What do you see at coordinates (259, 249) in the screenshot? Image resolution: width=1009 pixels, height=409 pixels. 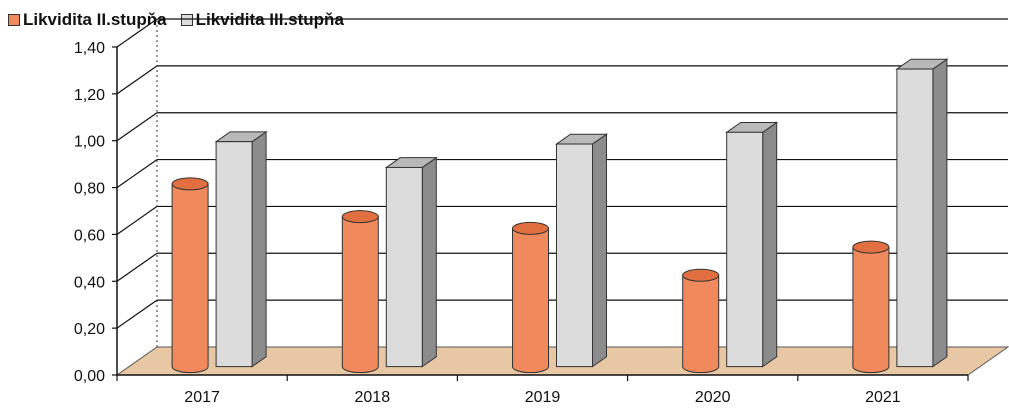 I see `bar-side-series-2-2017` at bounding box center [259, 249].